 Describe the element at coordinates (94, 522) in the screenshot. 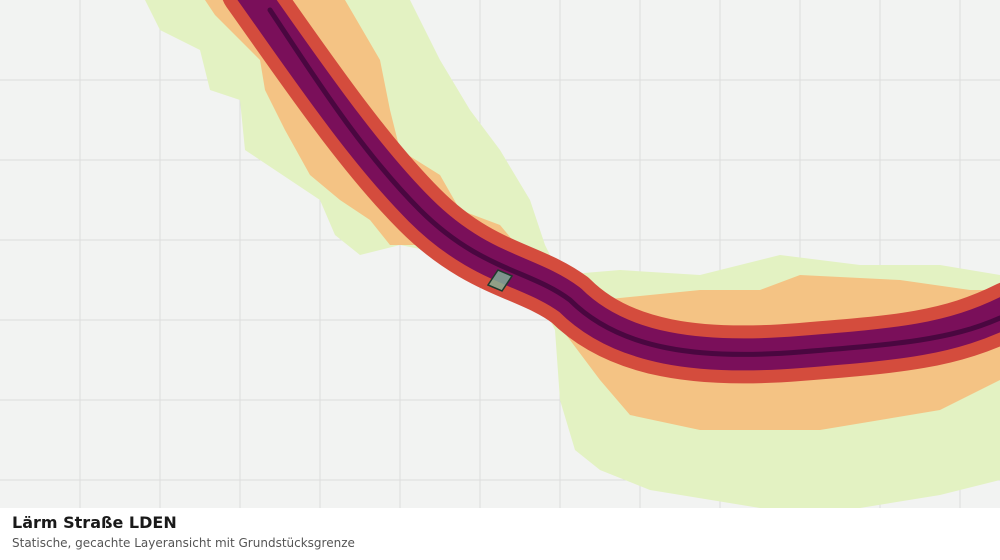

I see `title: Lärm Straße LDEN` at that location.